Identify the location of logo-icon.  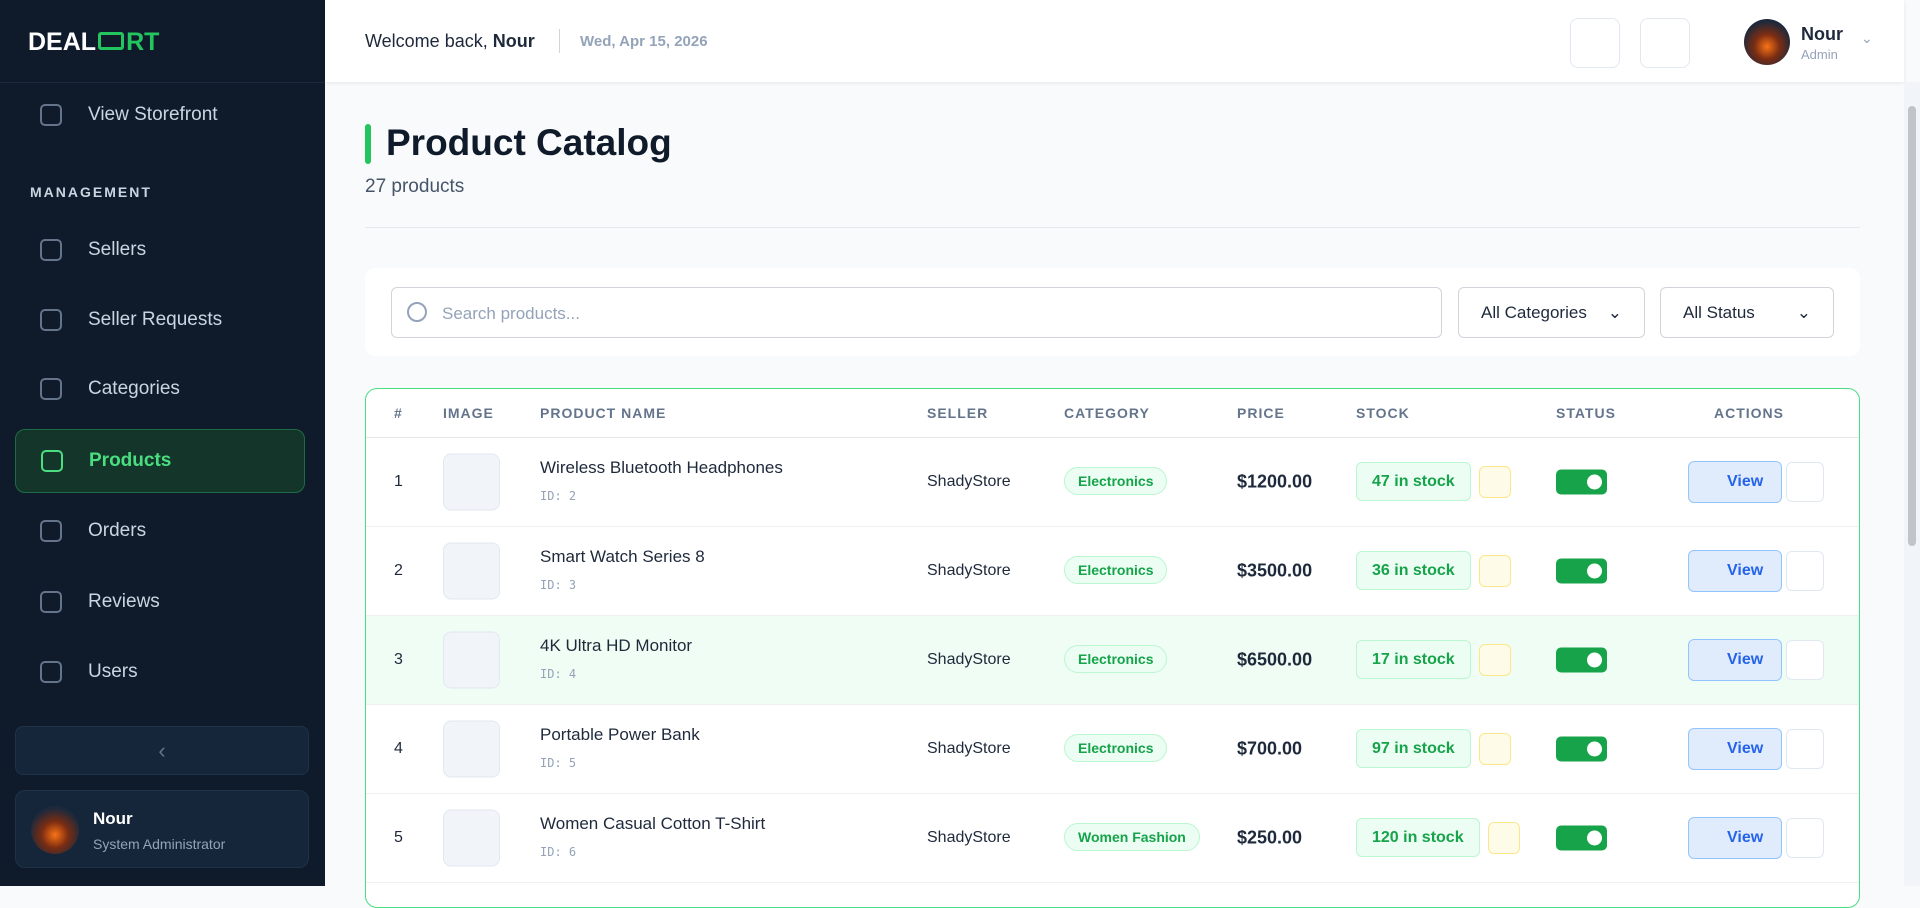
(111, 41).